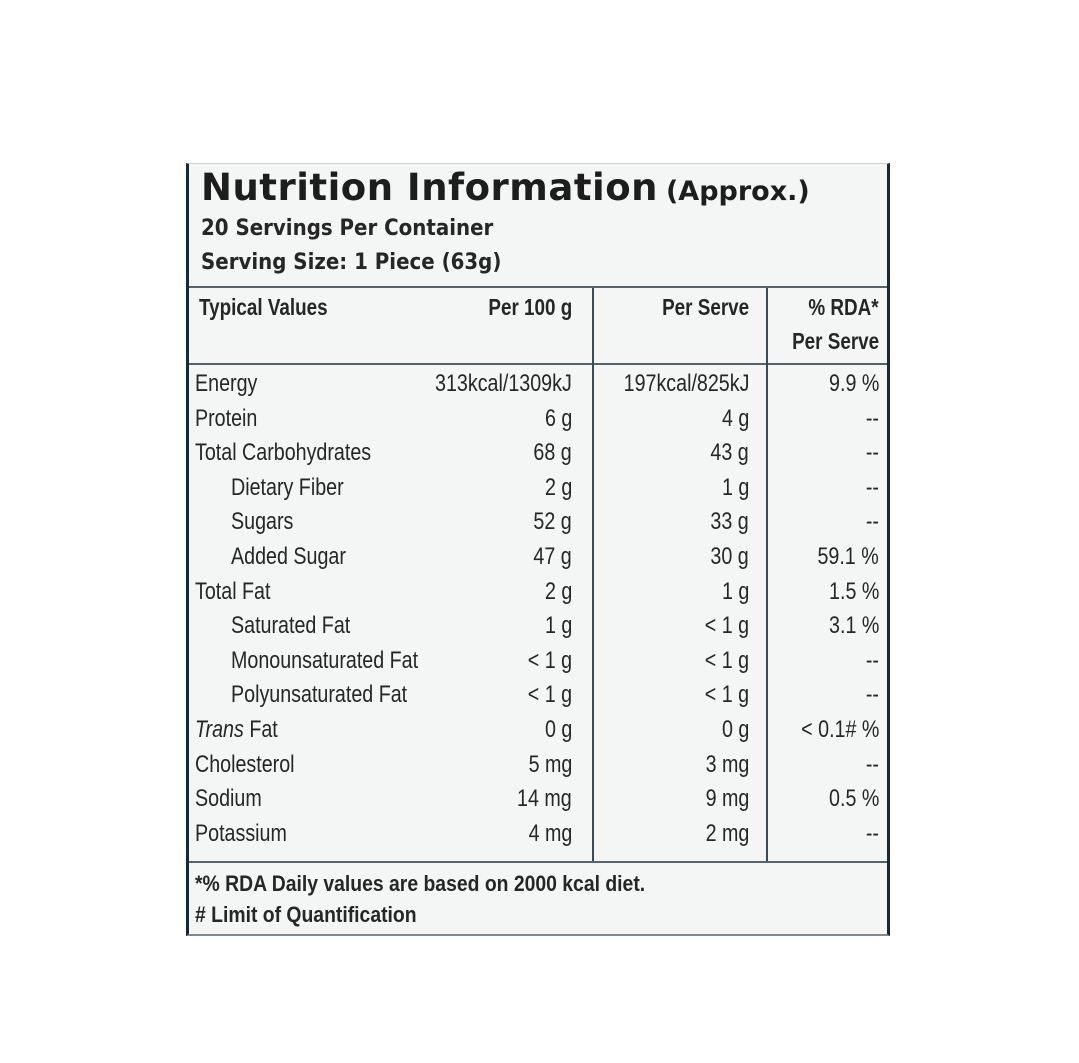 The image size is (1079, 1063). I want to click on row-perServe-total-carbohydrates: 43 g, so click(729, 452).